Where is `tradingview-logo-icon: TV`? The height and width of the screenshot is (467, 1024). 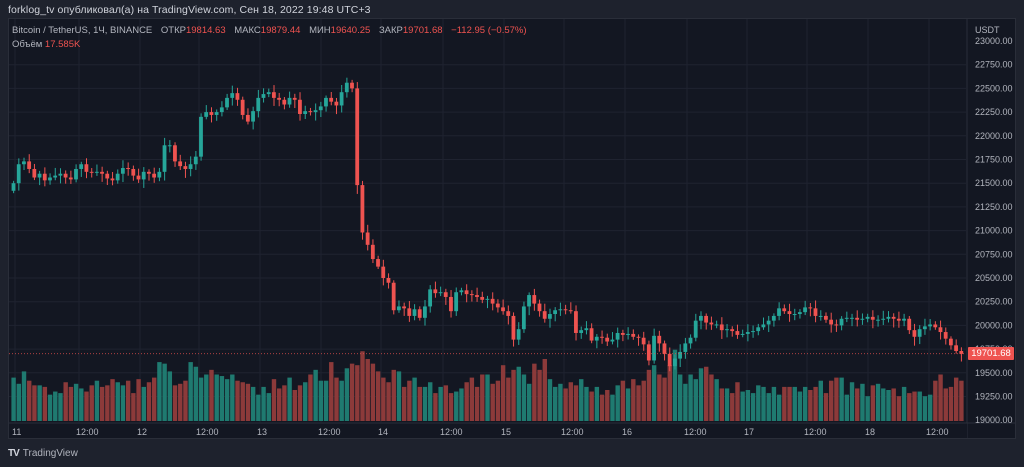 tradingview-logo-icon: TV is located at coordinates (14, 453).